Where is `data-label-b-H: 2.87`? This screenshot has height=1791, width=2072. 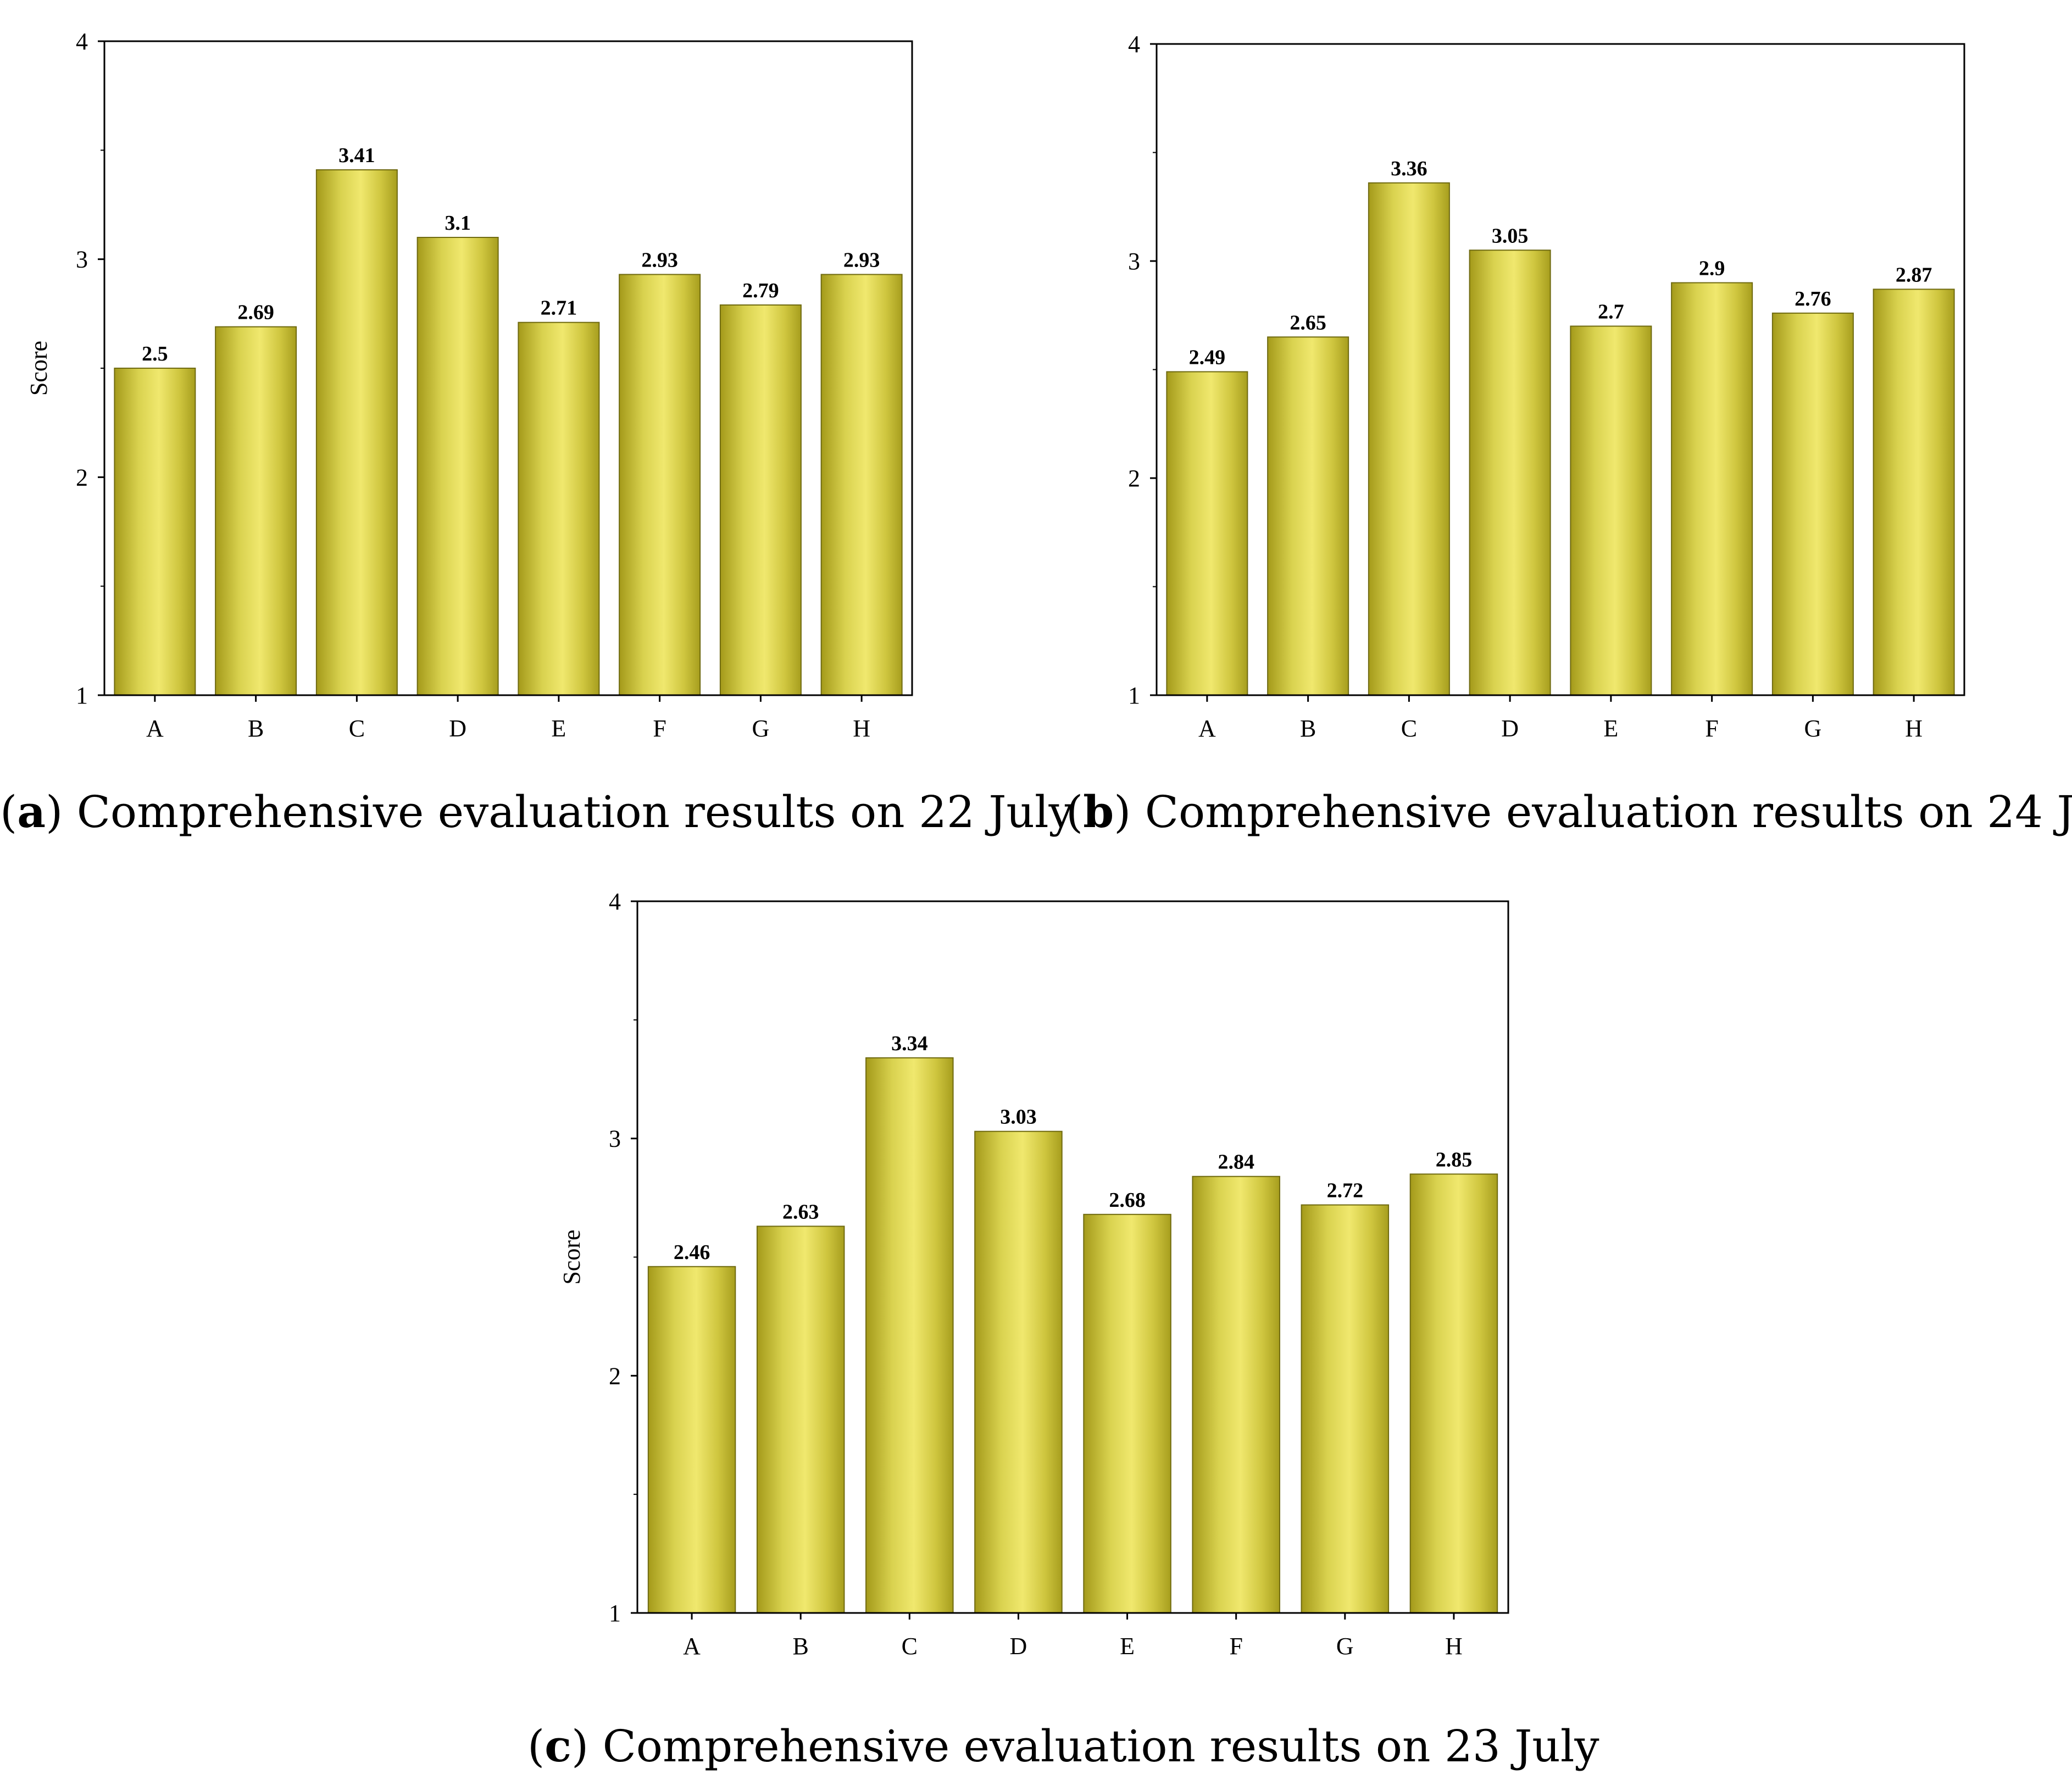 data-label-b-H: 2.87 is located at coordinates (1914, 274).